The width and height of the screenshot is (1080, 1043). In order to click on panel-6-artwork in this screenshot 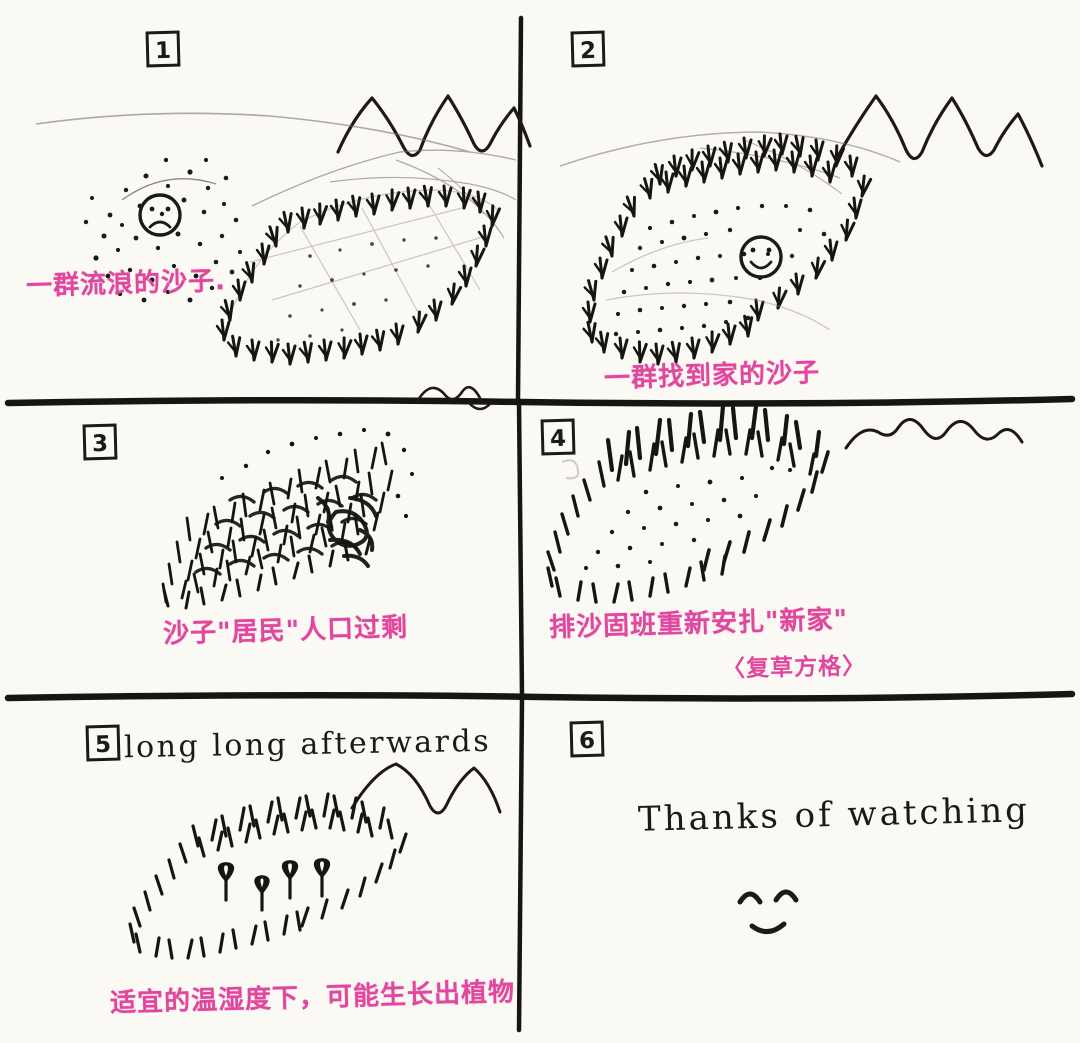, I will do `click(768, 911)`.